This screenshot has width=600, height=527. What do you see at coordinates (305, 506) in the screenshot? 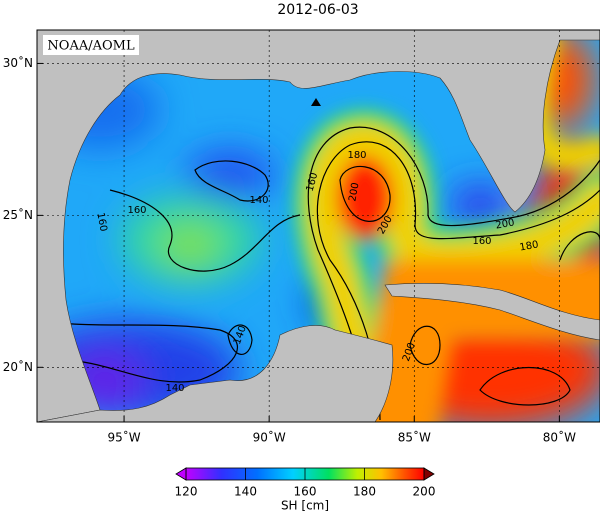
I see `colorbar-label: SH [cm]` at bounding box center [305, 506].